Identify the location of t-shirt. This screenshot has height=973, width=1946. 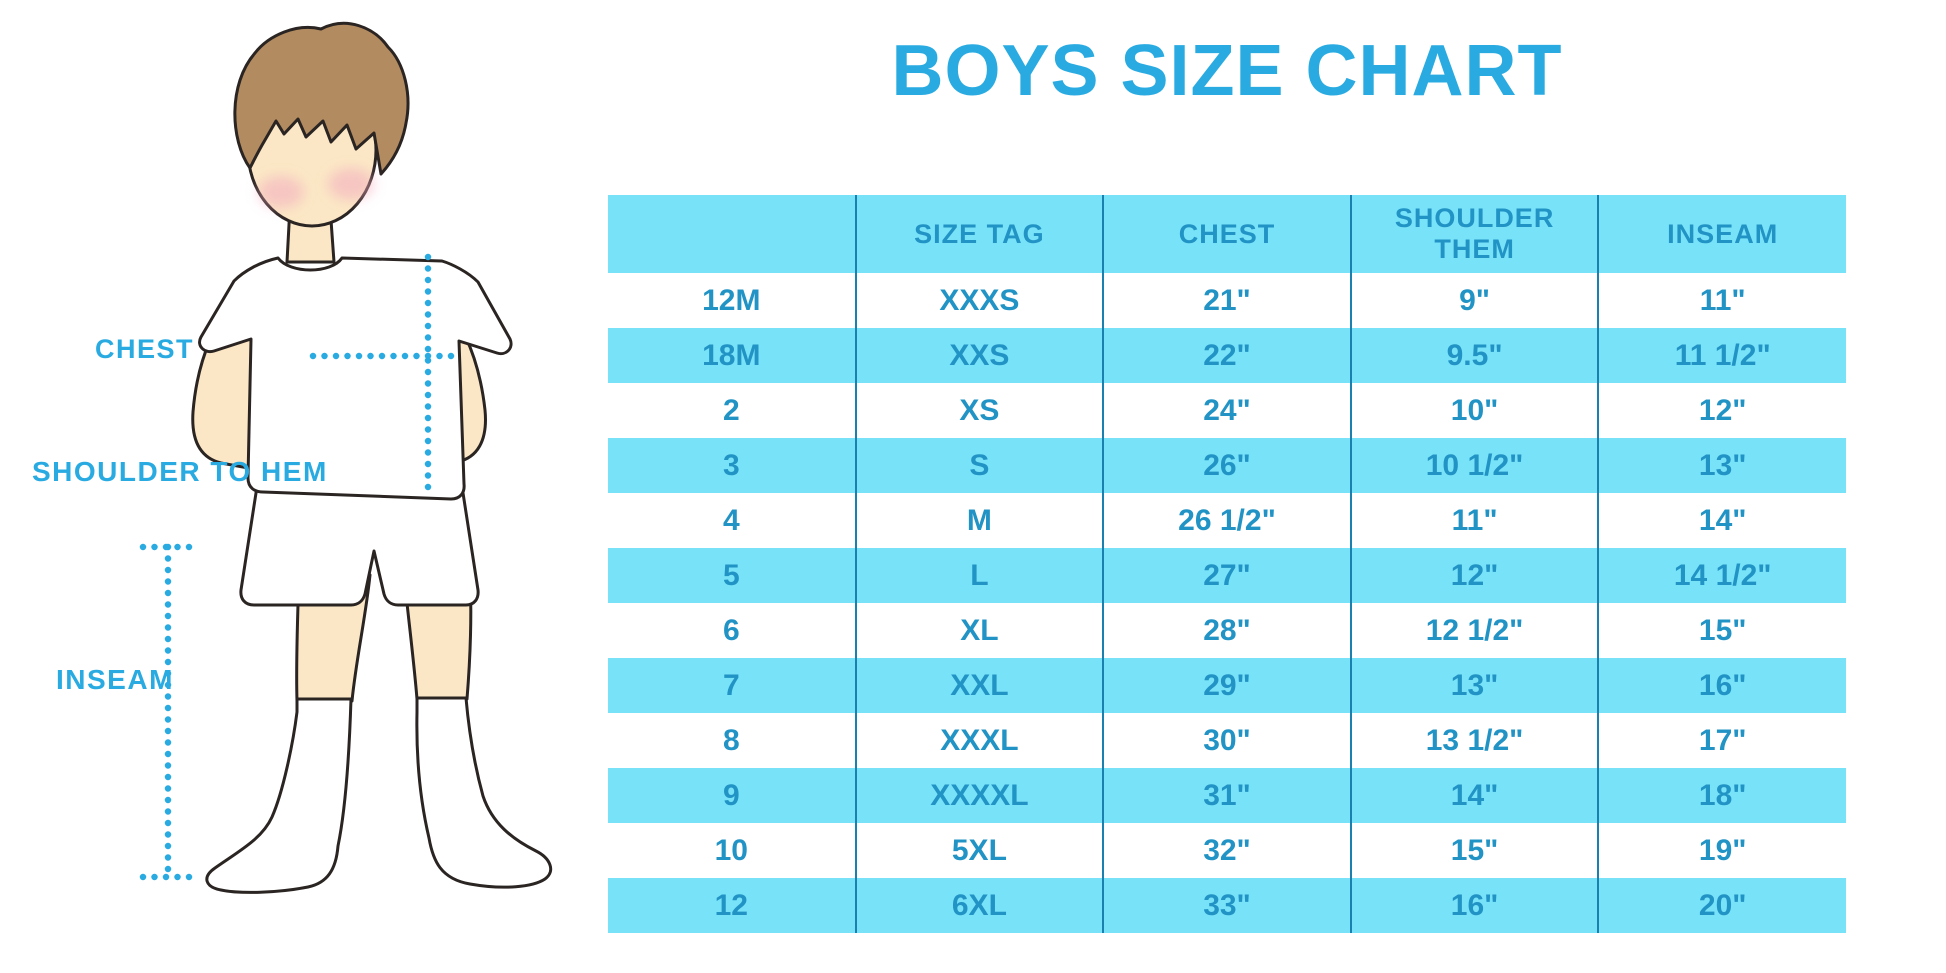
(355, 378).